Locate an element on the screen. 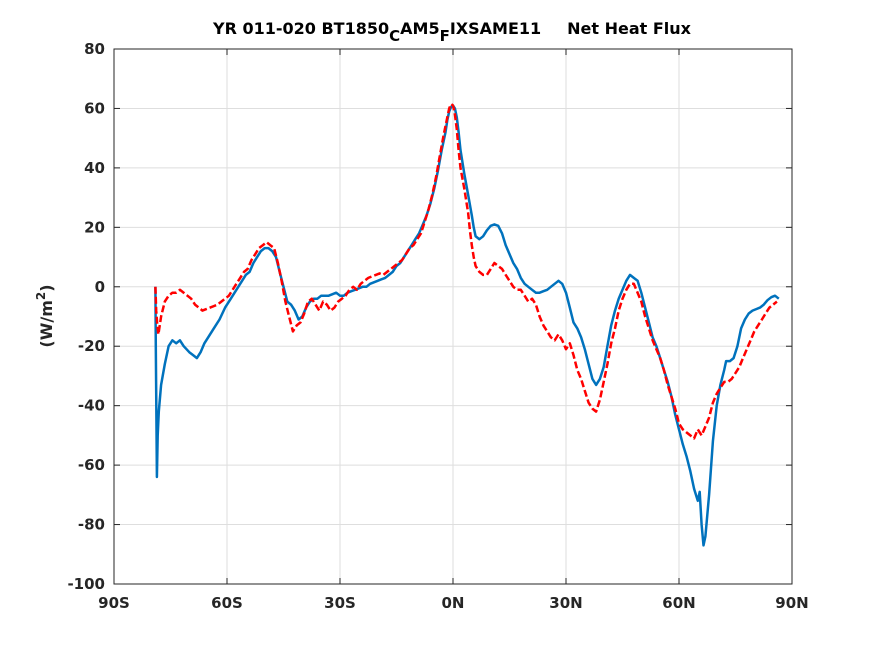  y-tick-label: -60 is located at coordinates (91, 465).